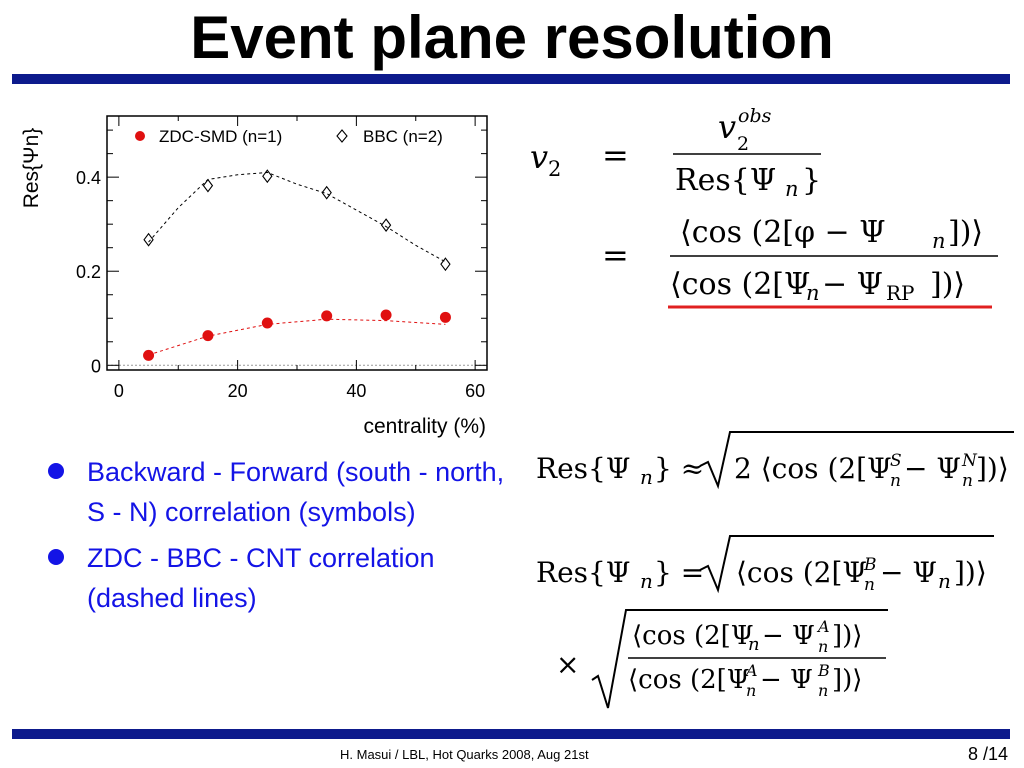  Describe the element at coordinates (988, 754) in the screenshot. I see `page-number: 8 /14` at that location.